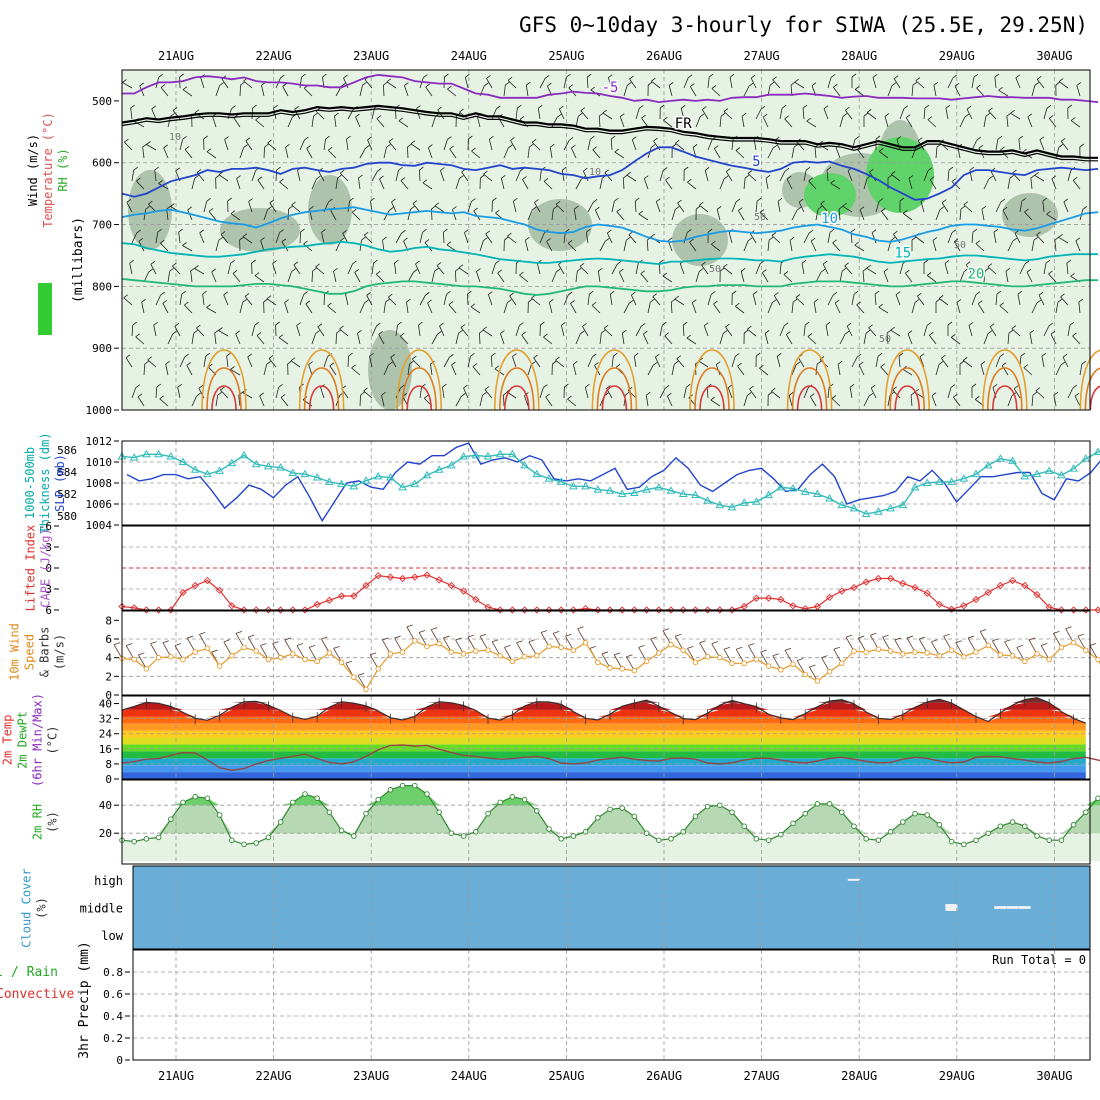  Describe the element at coordinates (15, 652) in the screenshot. I see `y-axis-label-part: 10m Wind` at that location.